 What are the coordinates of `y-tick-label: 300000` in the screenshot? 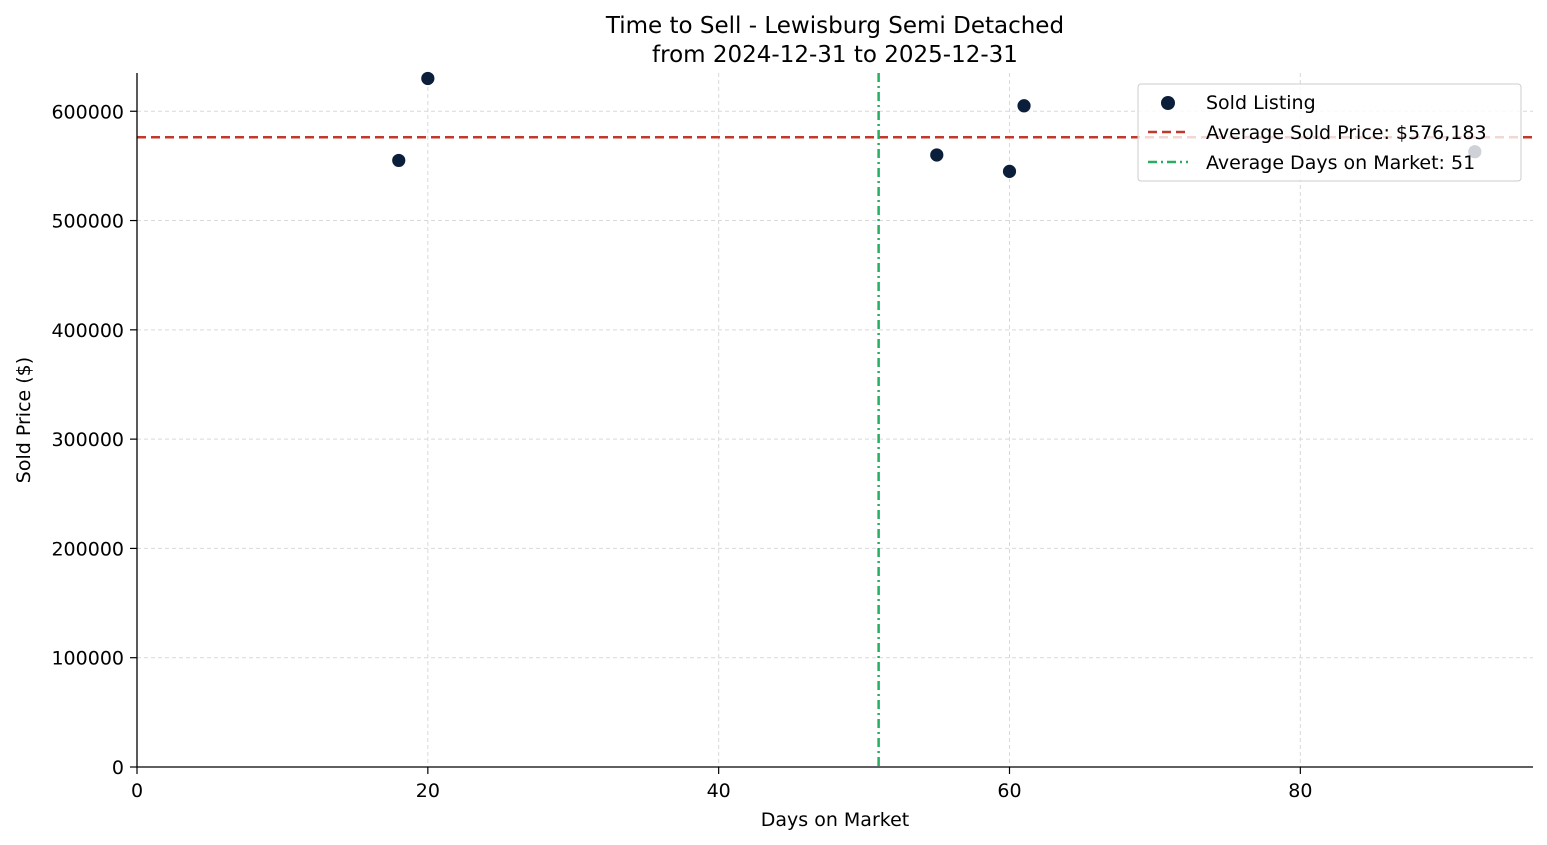 It's located at (87, 440).